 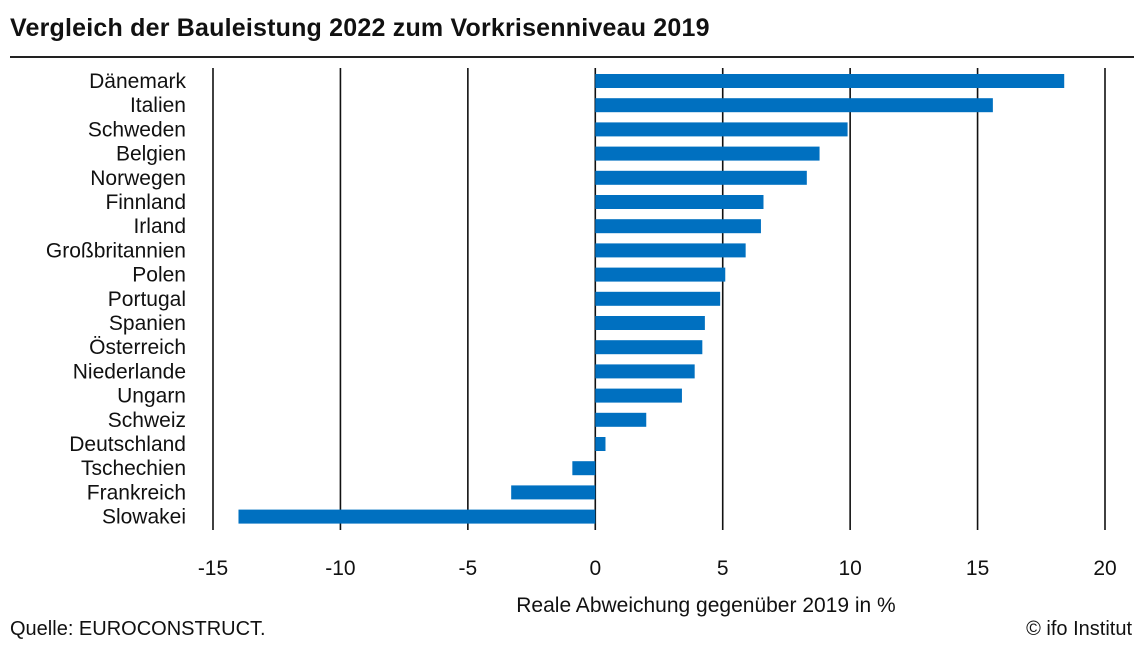 What do you see at coordinates (572, 57) in the screenshot?
I see `title-divider` at bounding box center [572, 57].